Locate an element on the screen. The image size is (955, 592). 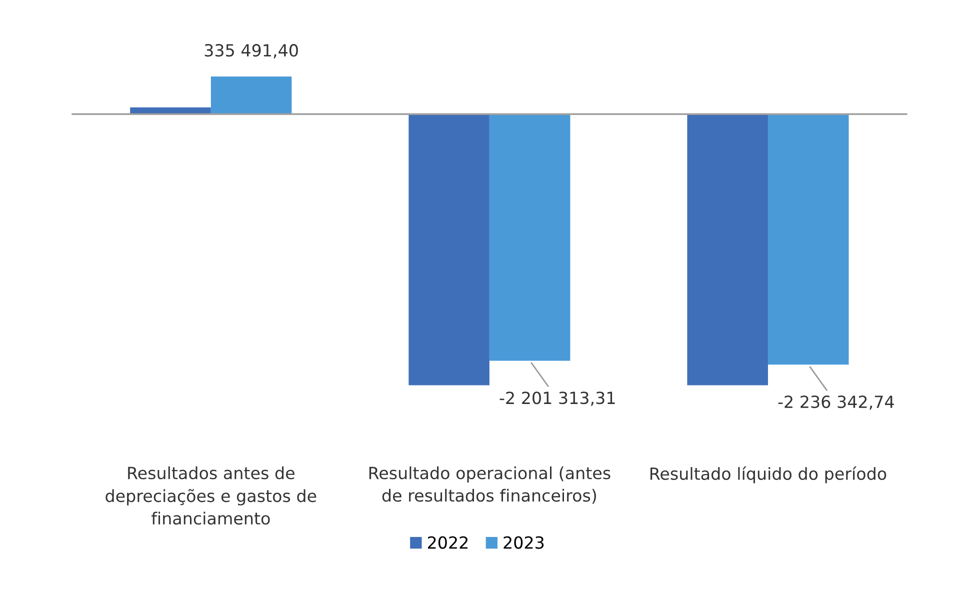
x-tick-label: Resultado operacional (antes de resultados financeiros) is located at coordinates (489, 485).